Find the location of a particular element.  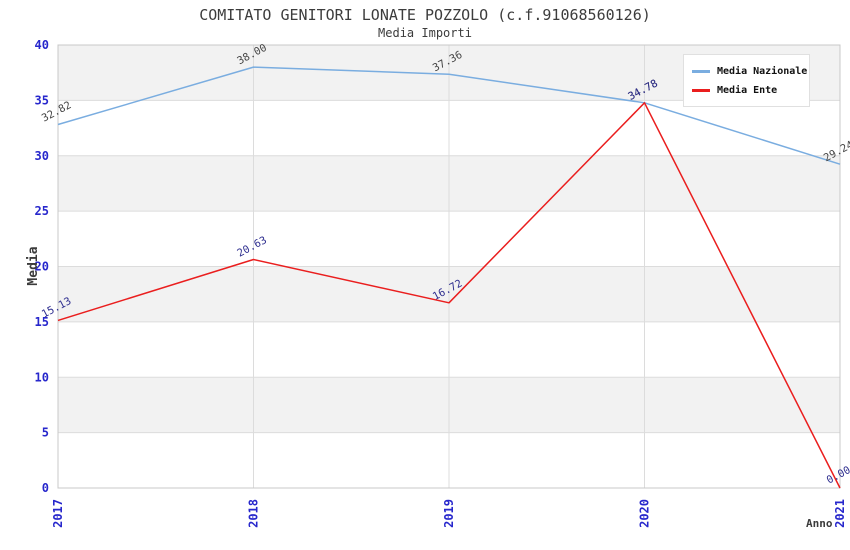

x-tick-label: 2020 is located at coordinates (645, 513).